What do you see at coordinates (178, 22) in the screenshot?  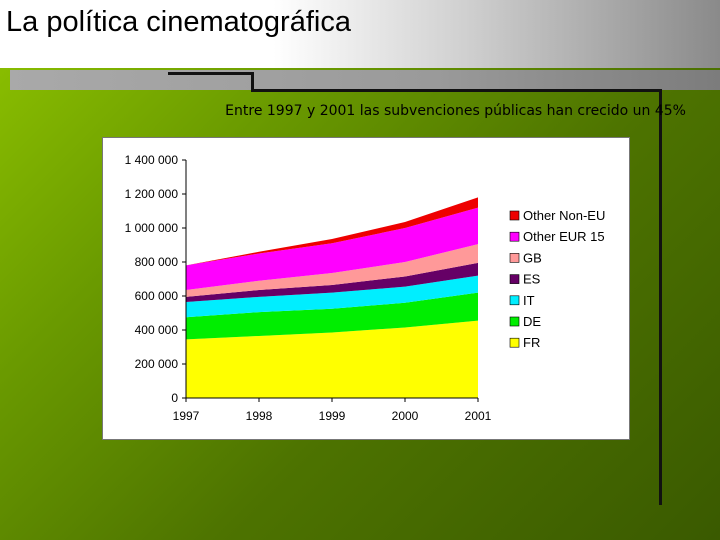 I see `slide-title: La política cinematográfica` at bounding box center [178, 22].